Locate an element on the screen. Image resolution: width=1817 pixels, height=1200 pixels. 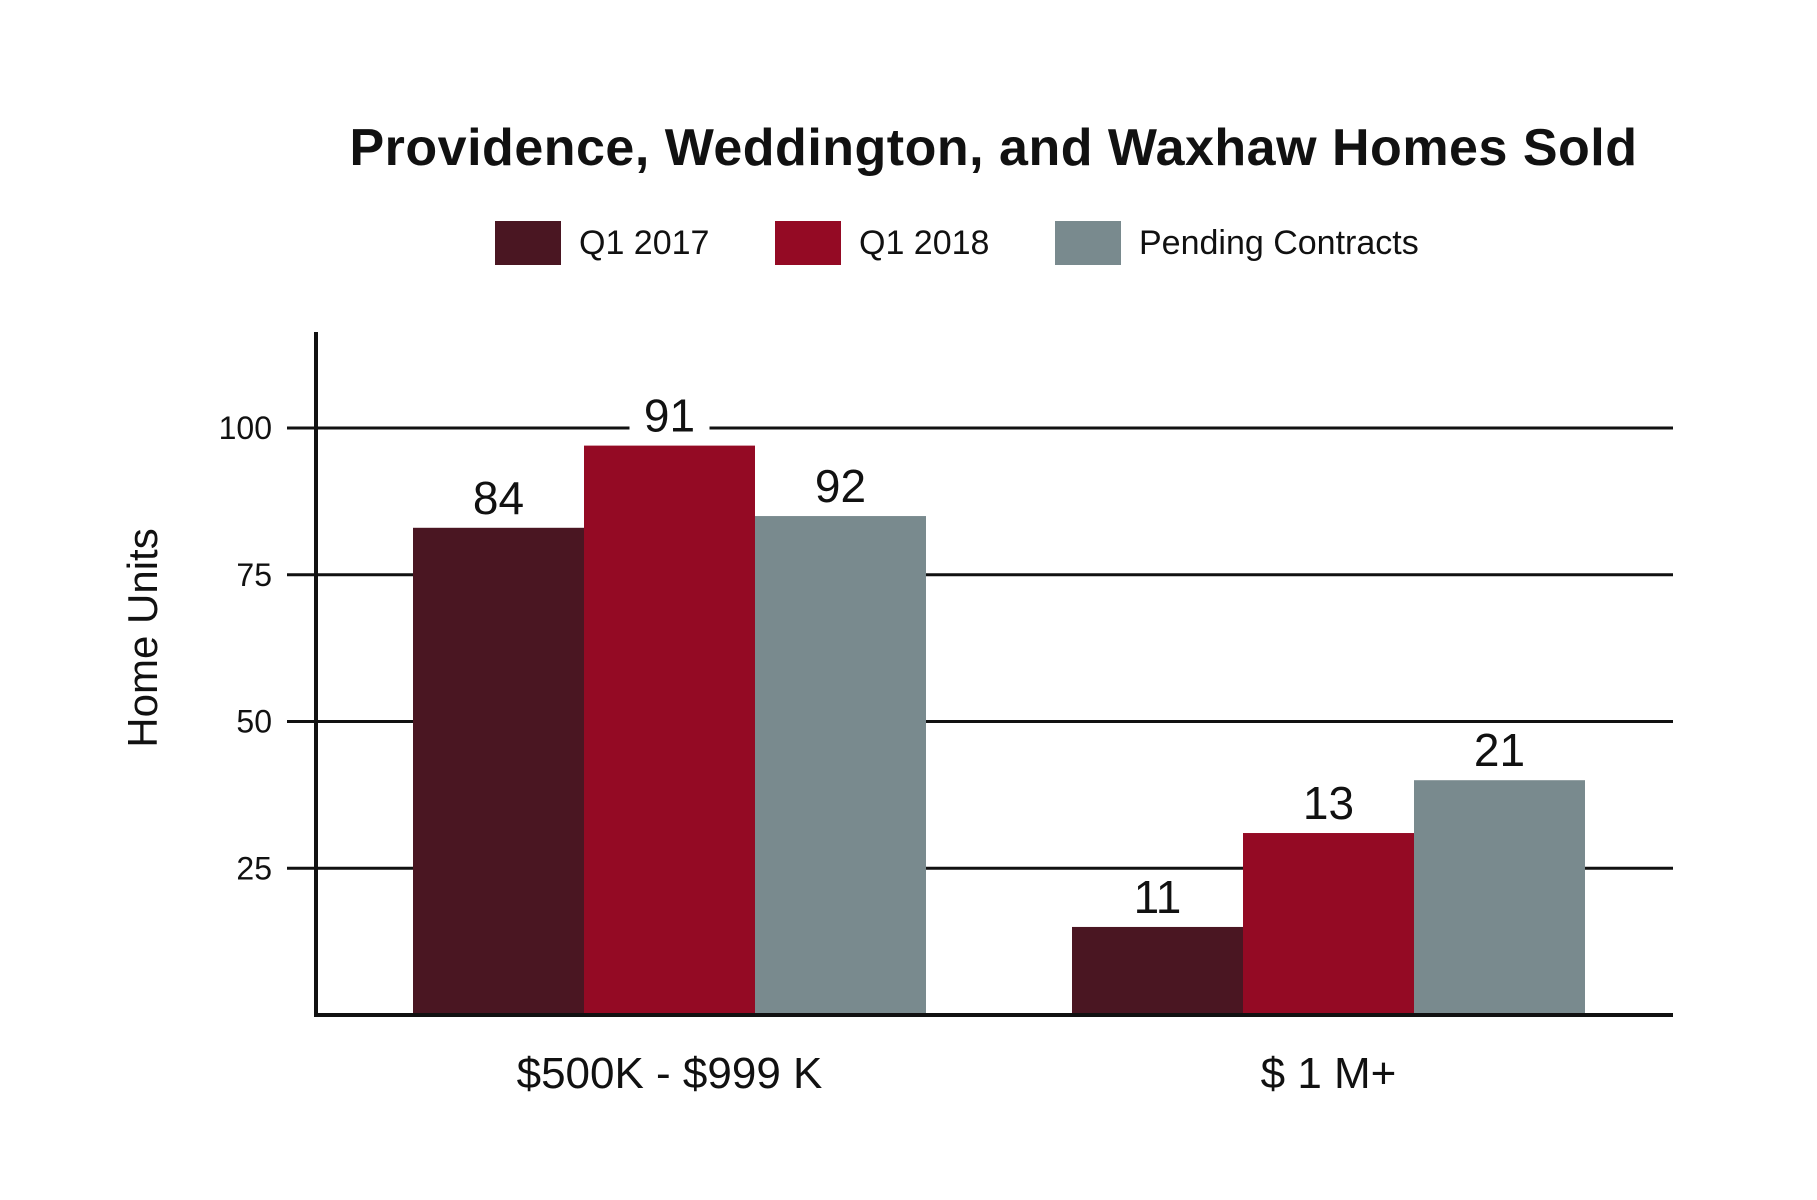
legend-label-3: Pending Contracts is located at coordinates (1279, 242).